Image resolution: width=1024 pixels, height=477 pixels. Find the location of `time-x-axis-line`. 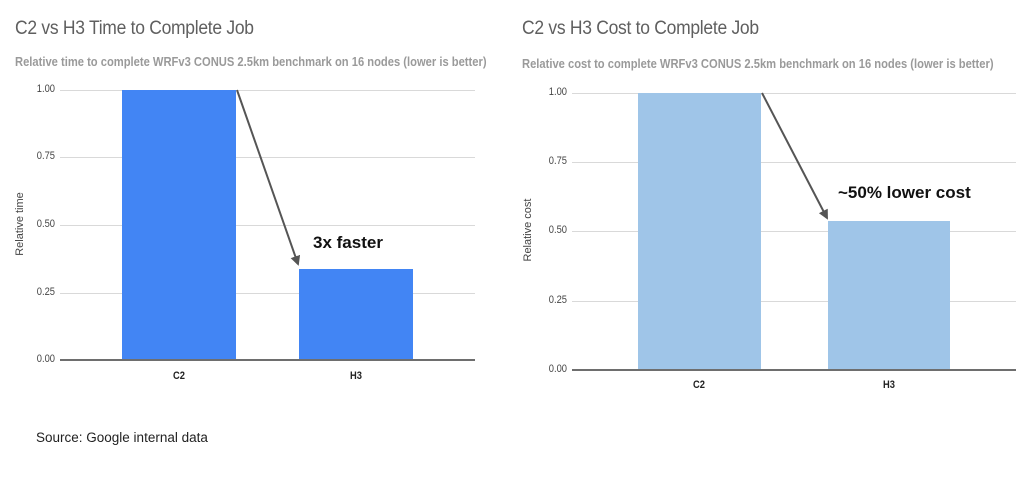

time-x-axis-line is located at coordinates (267, 360).